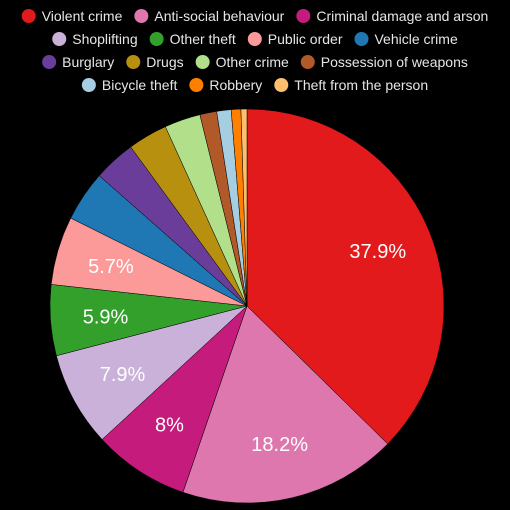 The image size is (510, 510). Describe the element at coordinates (106, 317) in the screenshot. I see `slice-label-other-theft: 5.9%` at that location.